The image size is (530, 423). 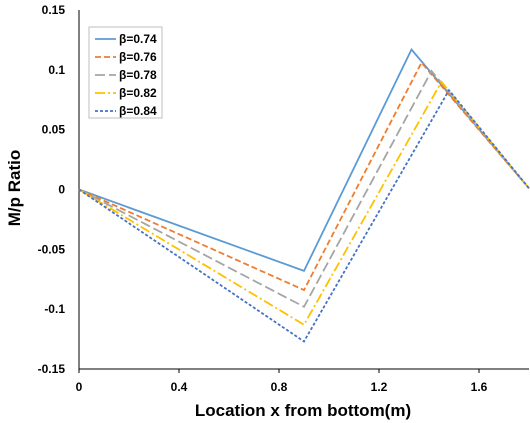 I want to click on y-tick-label: -0.15, so click(x=52, y=369).